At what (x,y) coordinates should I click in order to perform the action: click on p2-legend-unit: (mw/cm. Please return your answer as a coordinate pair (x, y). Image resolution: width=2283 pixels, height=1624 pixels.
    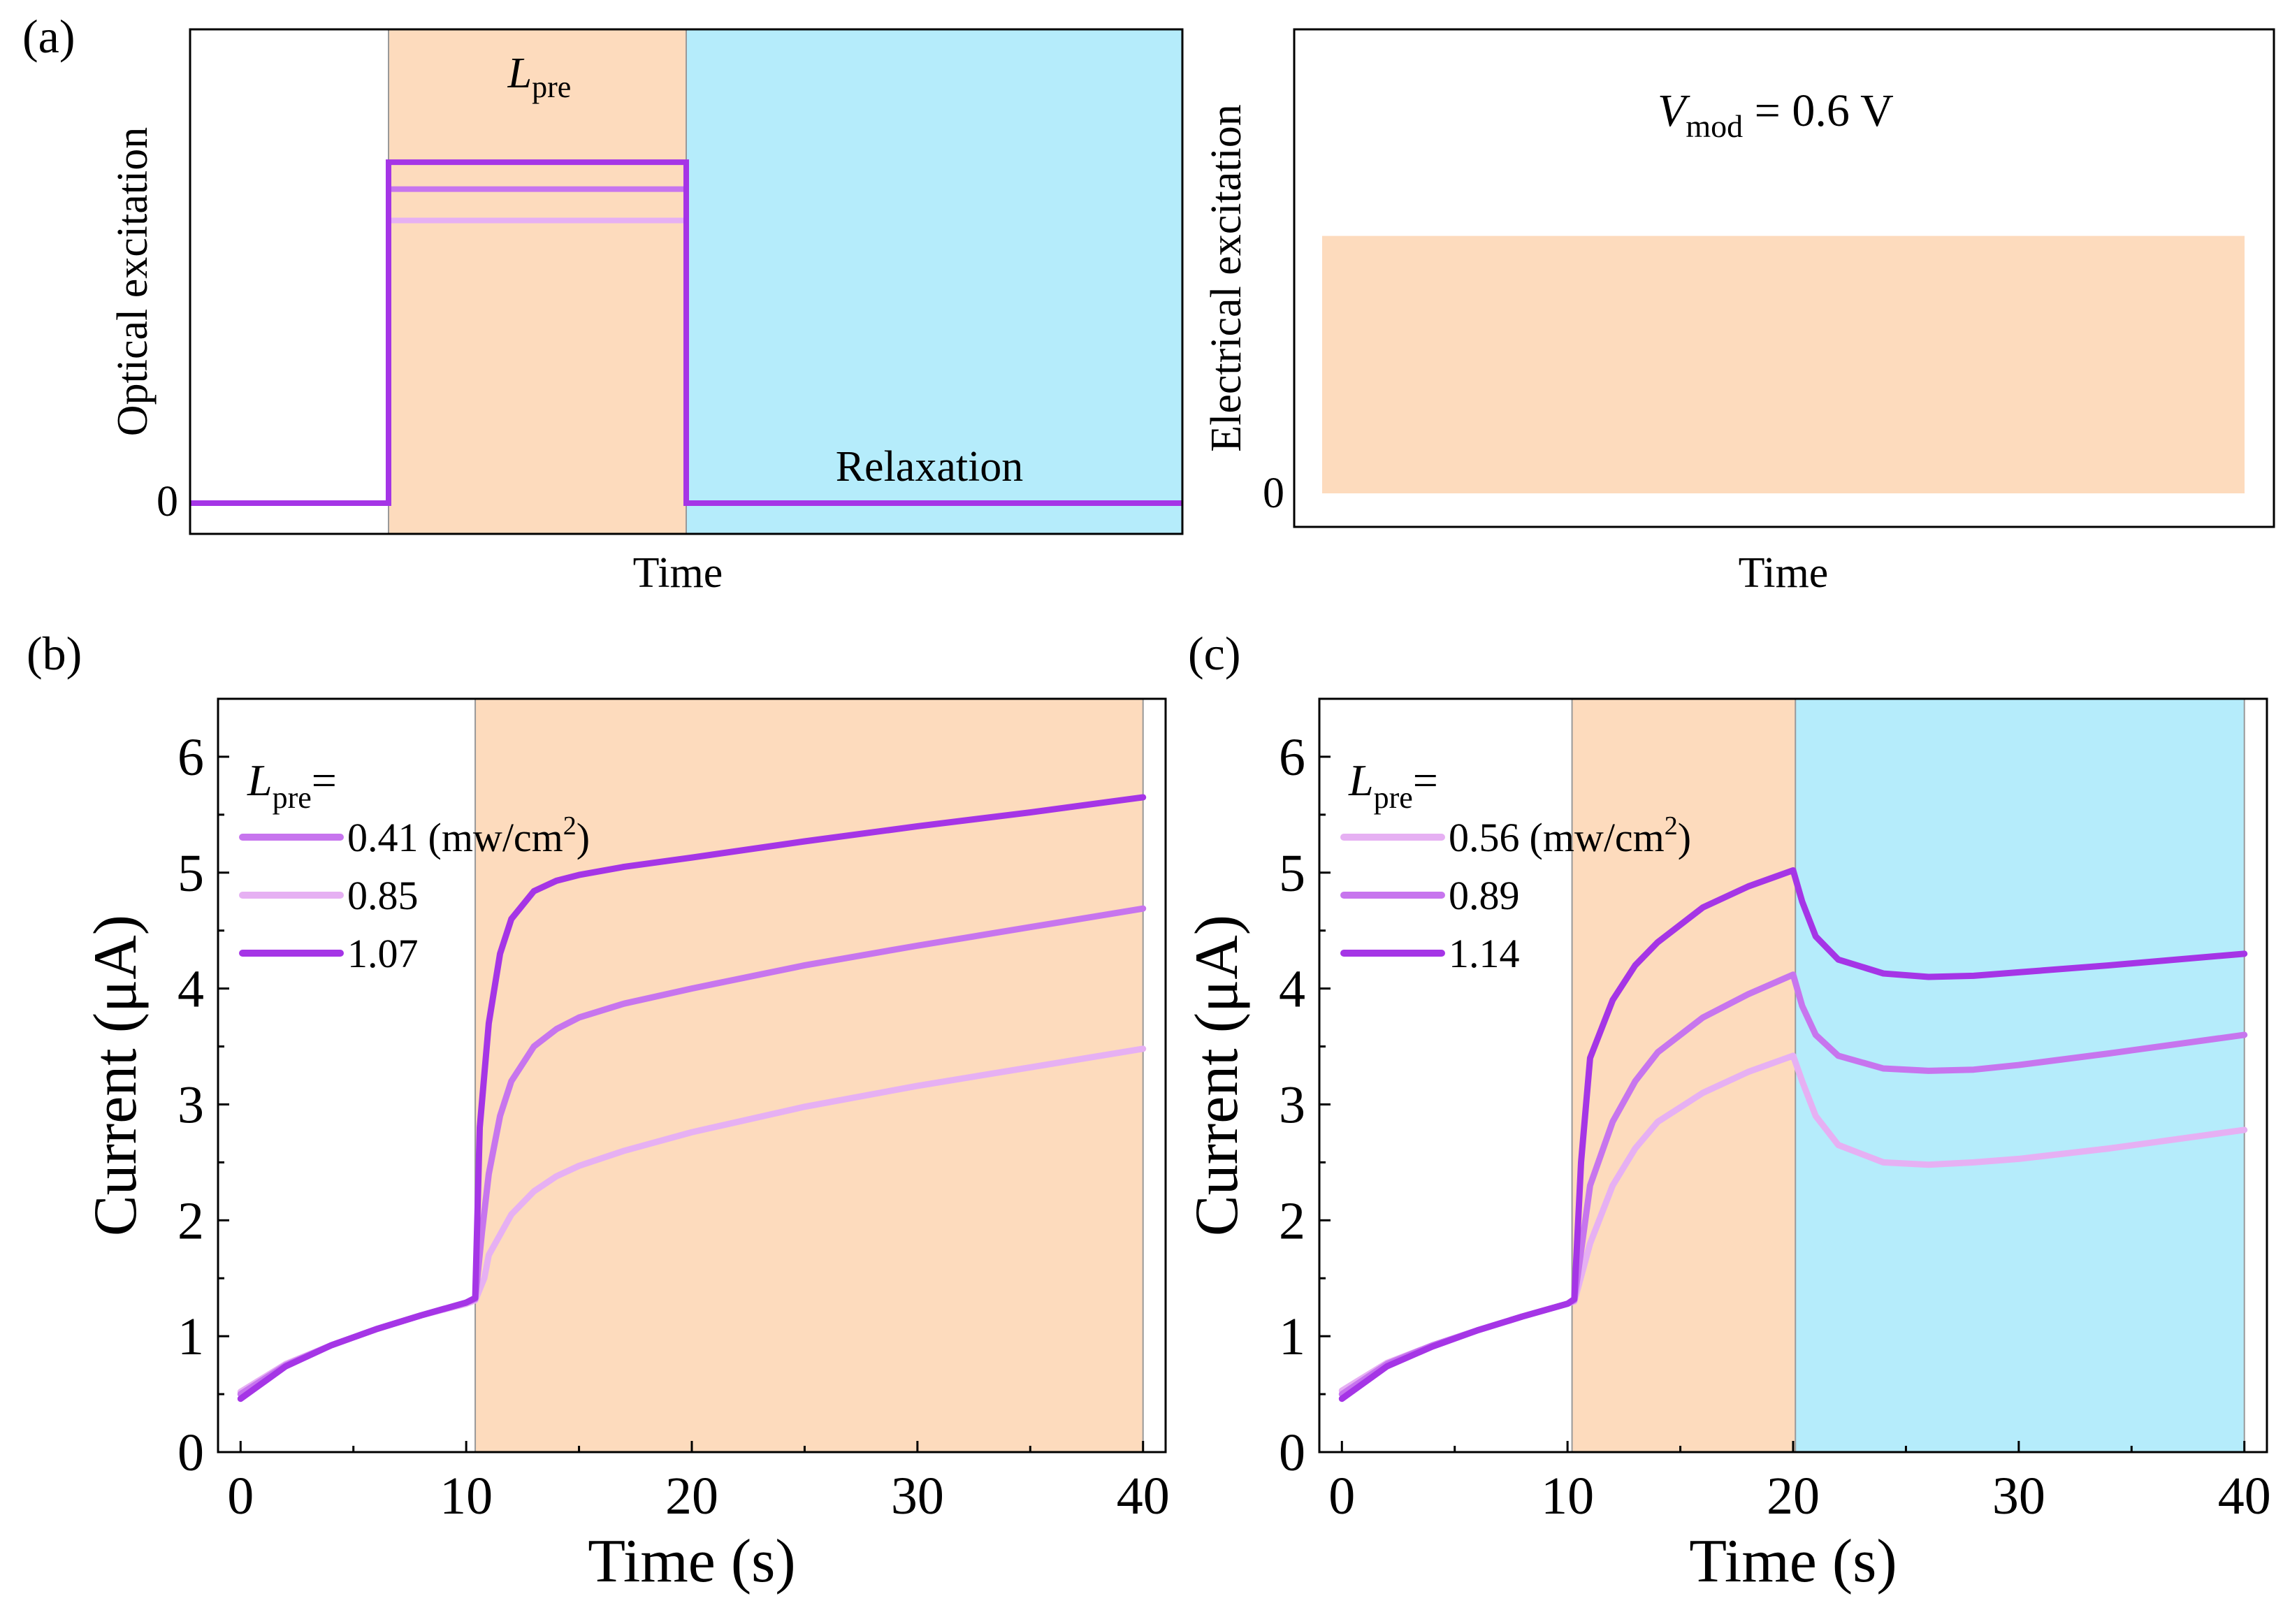
    Looking at the image, I should click on (496, 838).